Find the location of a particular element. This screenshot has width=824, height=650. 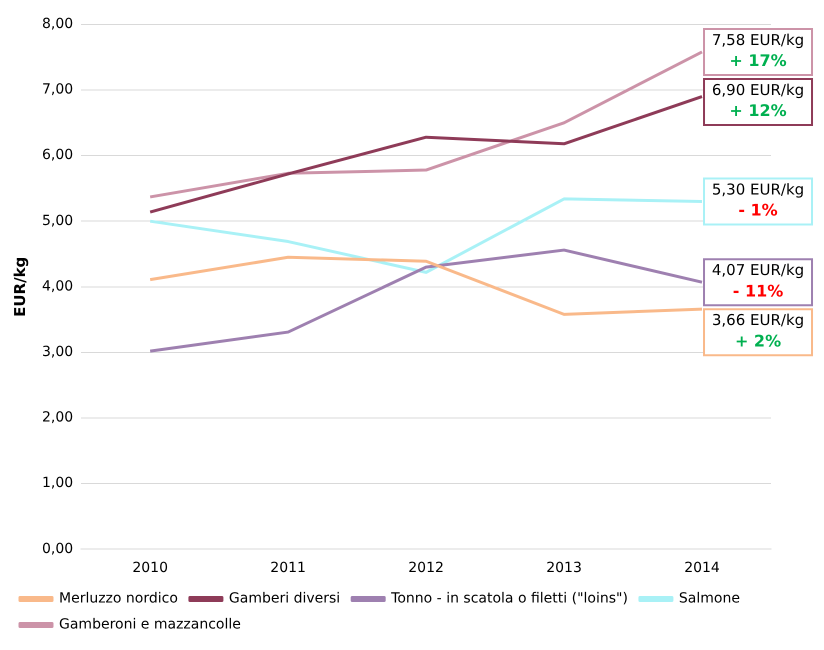

annotation: 5,30 EUR/kg - 1% is located at coordinates (758, 200).